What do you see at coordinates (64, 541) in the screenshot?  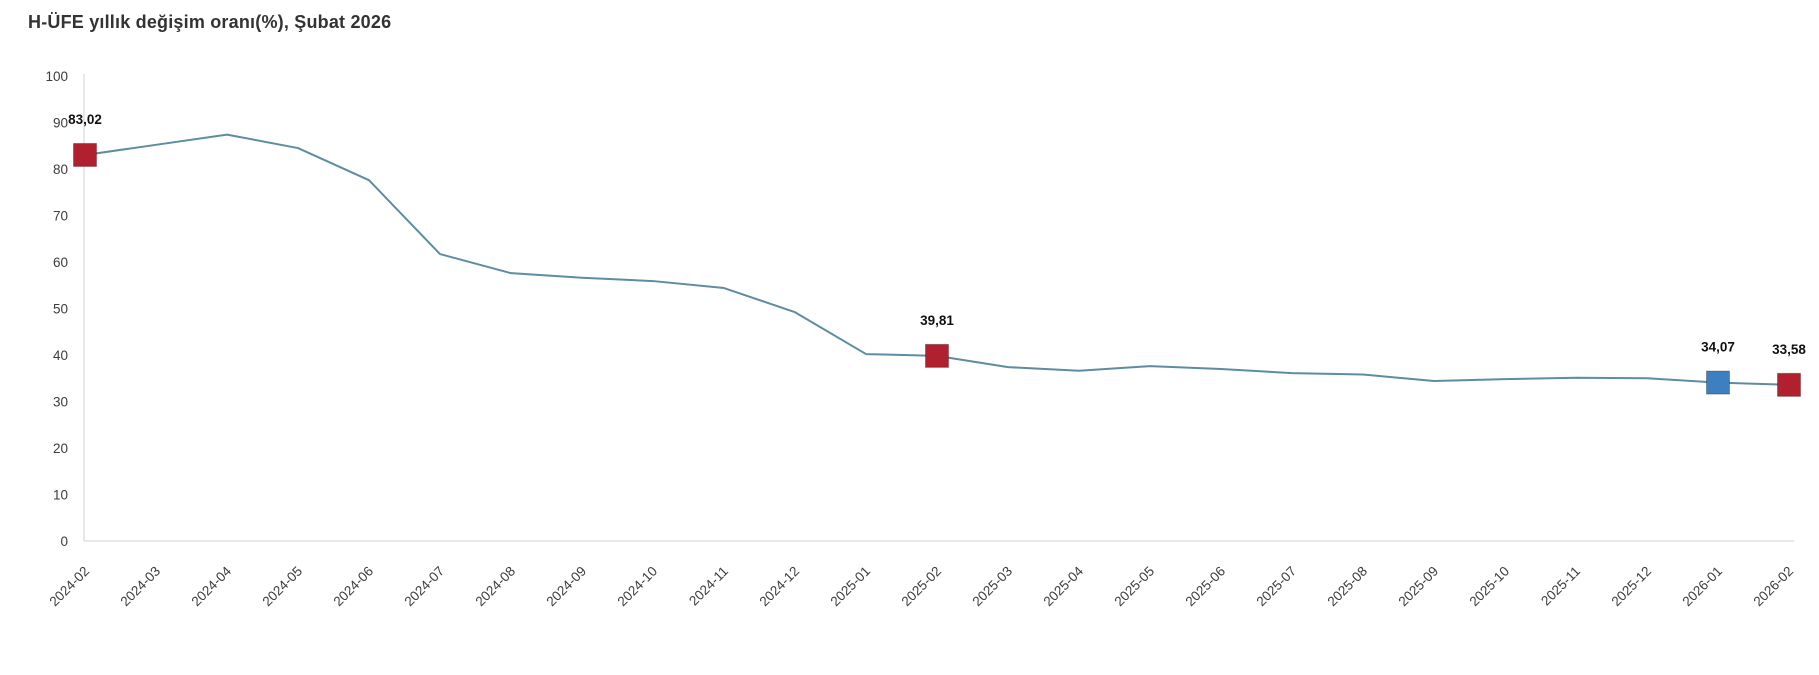 I see `y-axis-tick-label: 0` at bounding box center [64, 541].